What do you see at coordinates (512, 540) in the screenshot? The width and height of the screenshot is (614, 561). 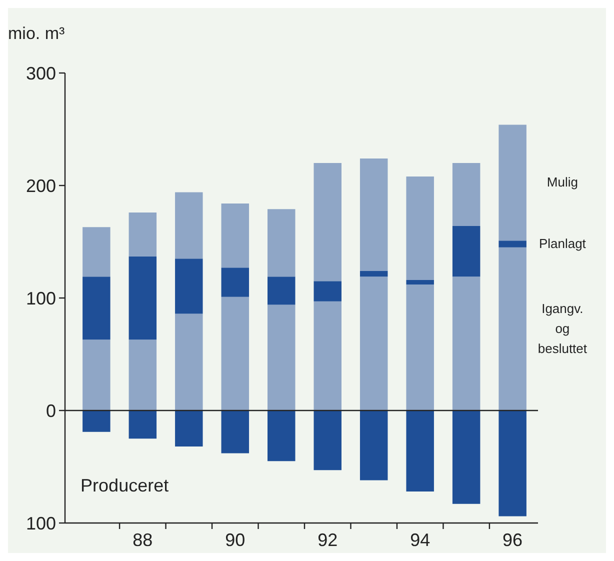 I see `x-tick-label: 96` at bounding box center [512, 540].